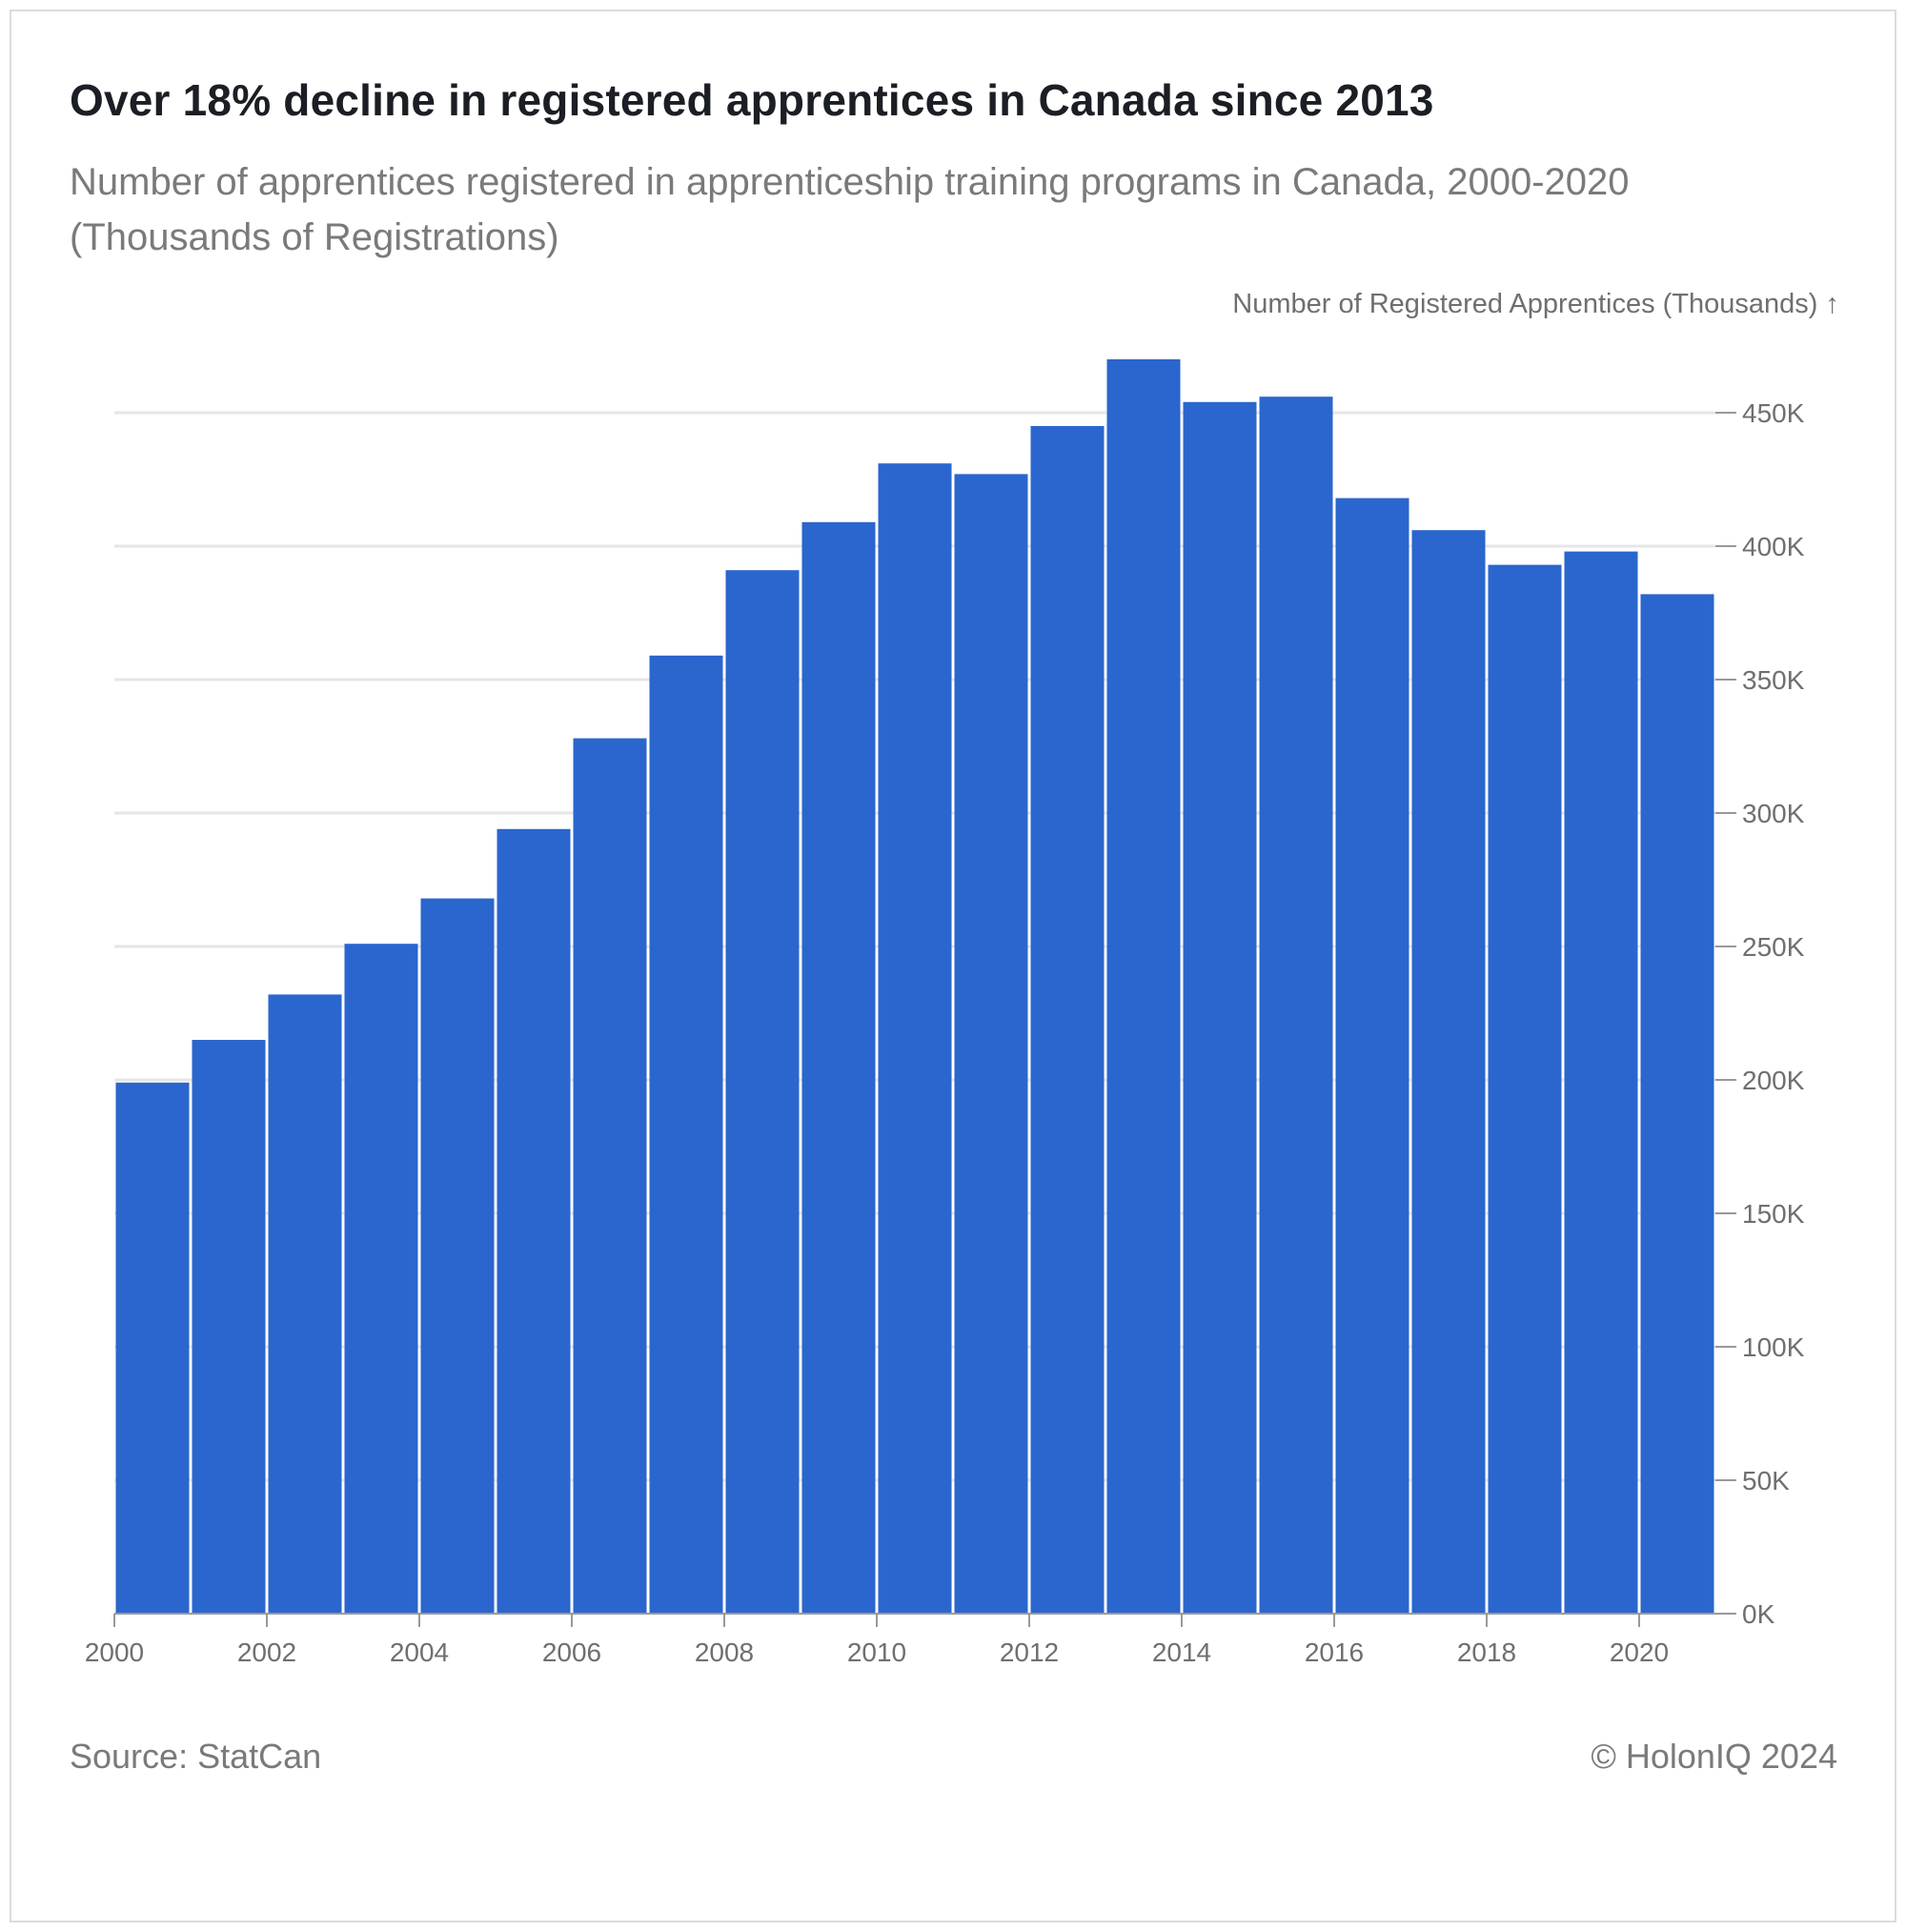 The height and width of the screenshot is (1932, 1906). I want to click on x-tick-label: 2012, so click(1030, 1652).